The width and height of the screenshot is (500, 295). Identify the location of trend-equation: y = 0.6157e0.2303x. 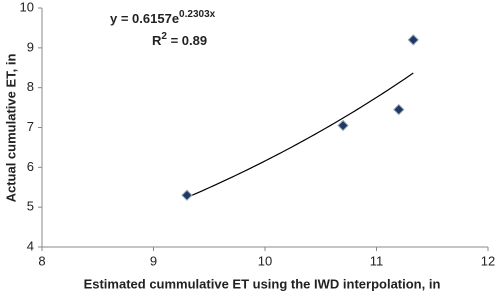
(163, 18).